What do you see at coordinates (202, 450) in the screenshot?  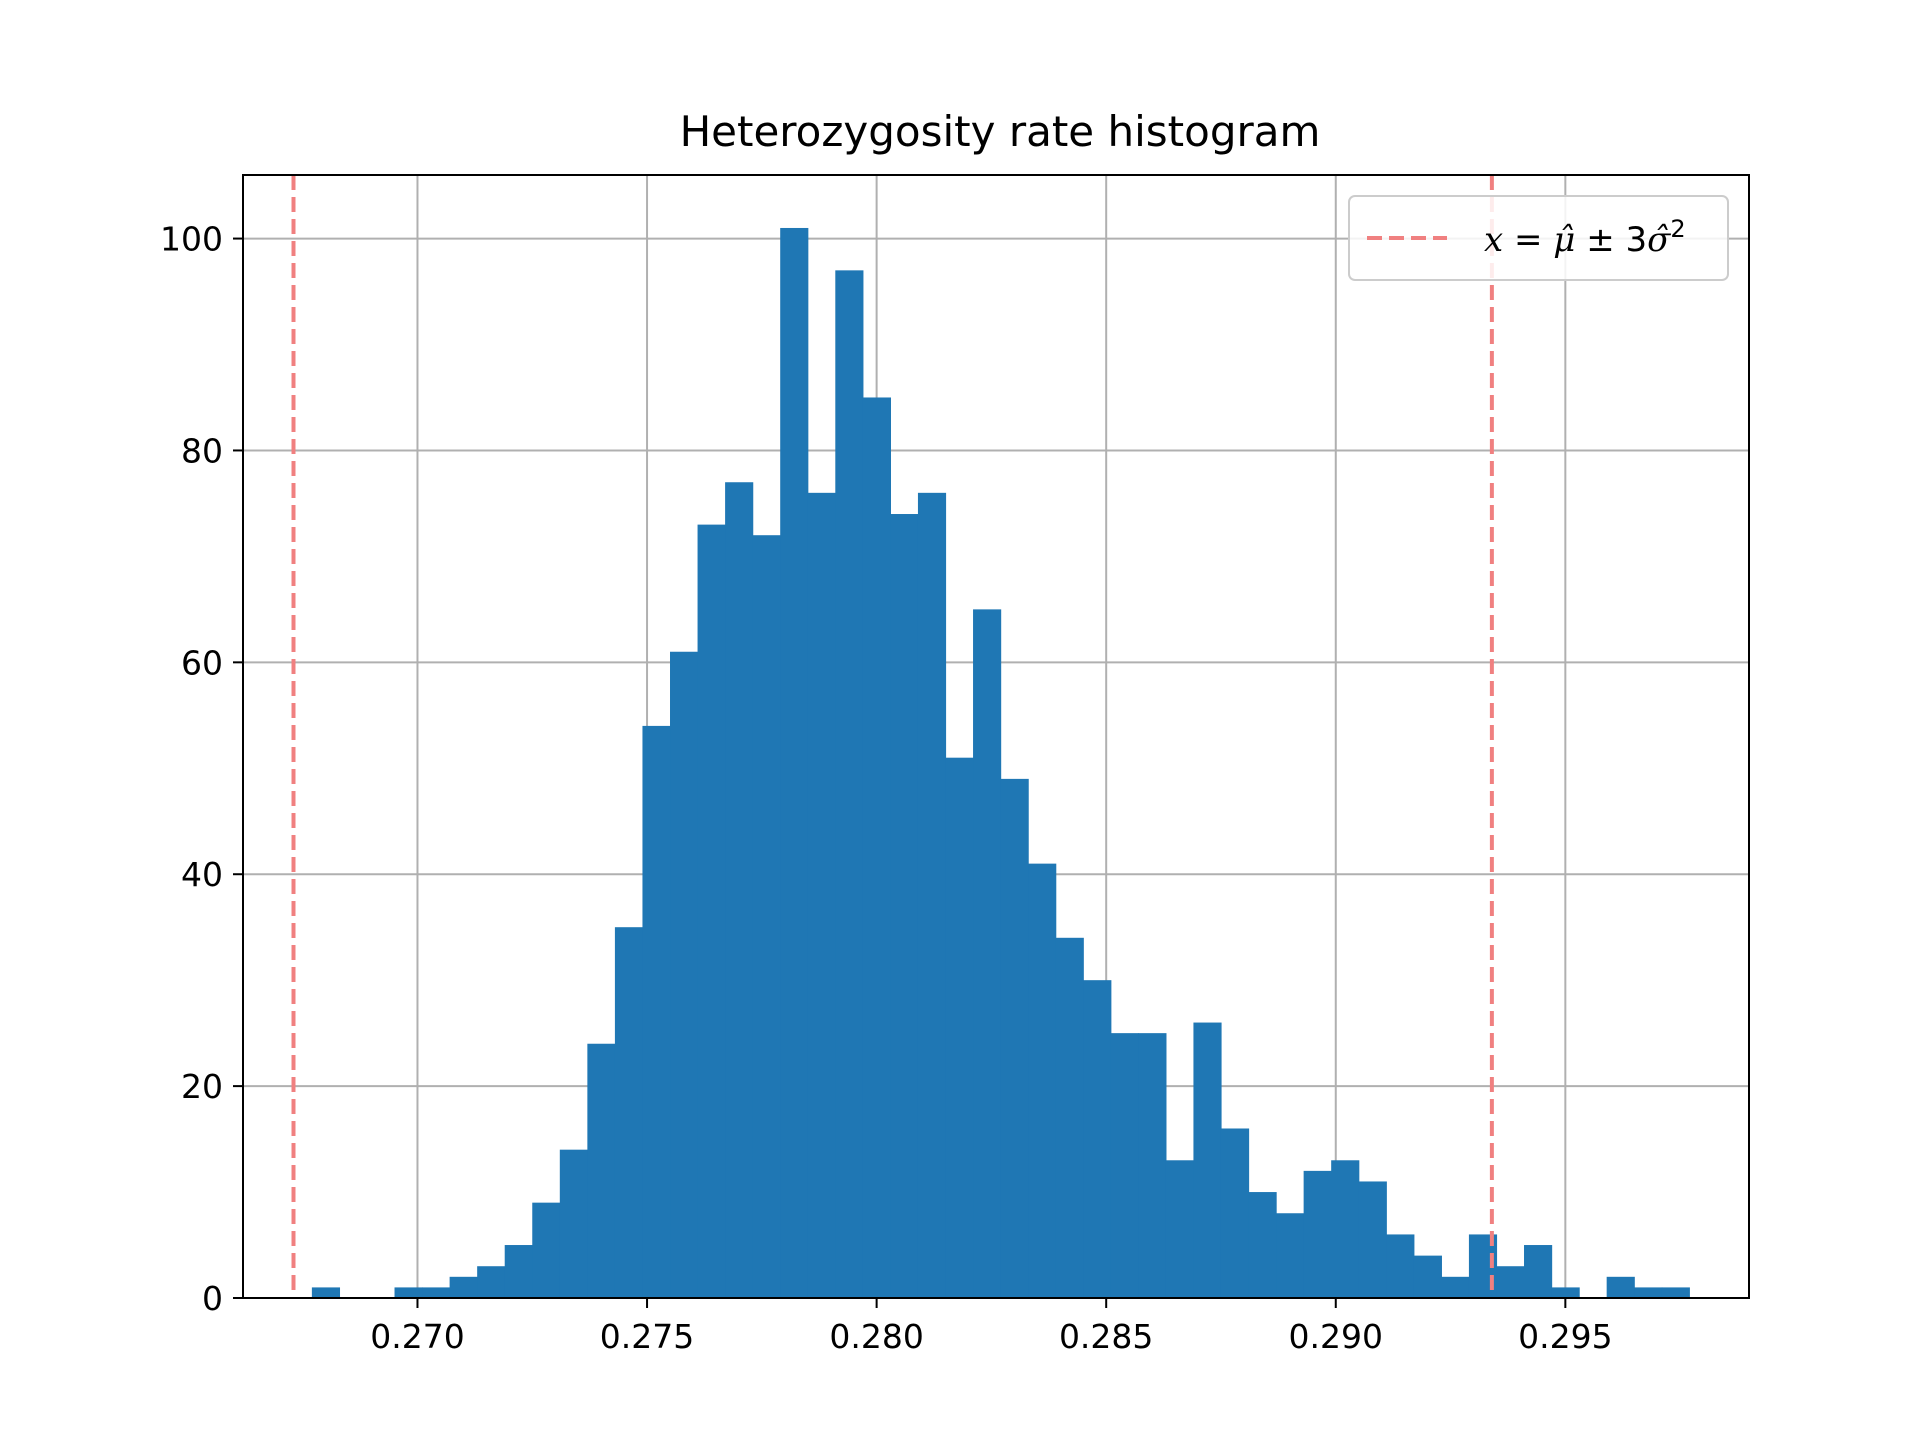 I see `y-tick-label: 80` at bounding box center [202, 450].